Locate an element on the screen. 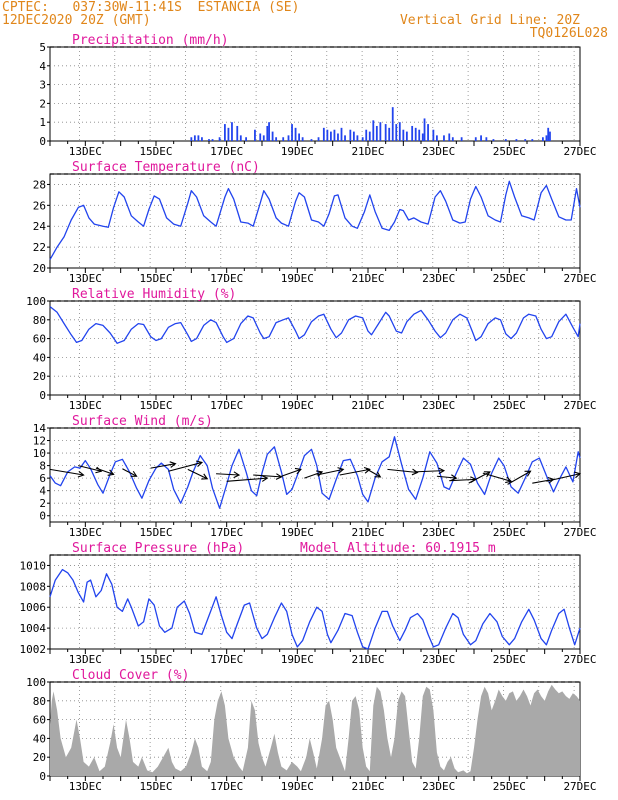 This screenshot has width=618, height=800. y-tick-label: 26 is located at coordinates (39, 205).